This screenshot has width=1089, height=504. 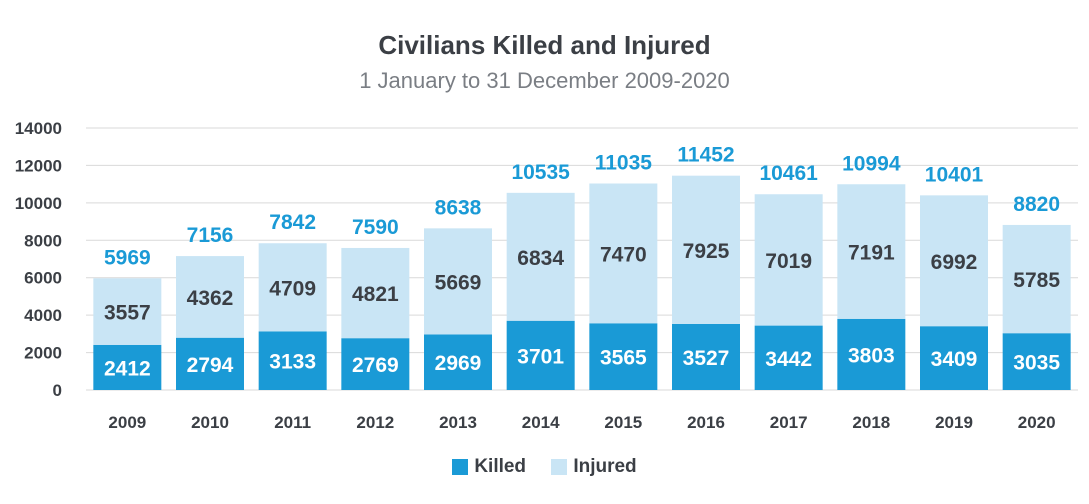 I want to click on chart-subtitle: 1 January to 31 December 2009-2020, so click(x=544, y=80).